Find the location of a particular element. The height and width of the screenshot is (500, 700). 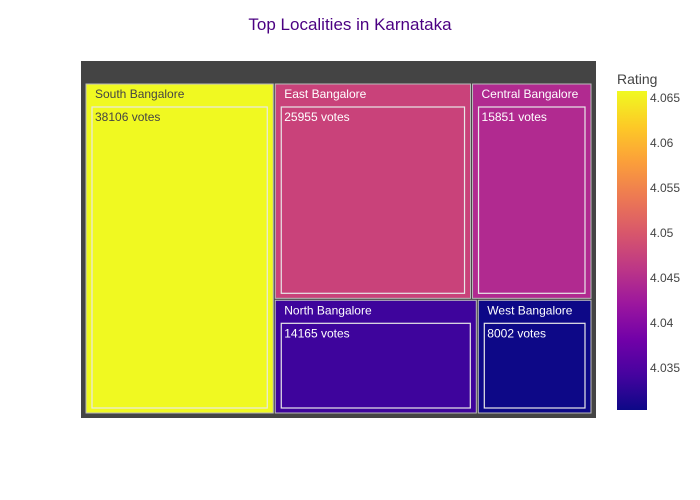

tile-north-bangalore: North Bangalore 14165 votes is located at coordinates (375, 356).